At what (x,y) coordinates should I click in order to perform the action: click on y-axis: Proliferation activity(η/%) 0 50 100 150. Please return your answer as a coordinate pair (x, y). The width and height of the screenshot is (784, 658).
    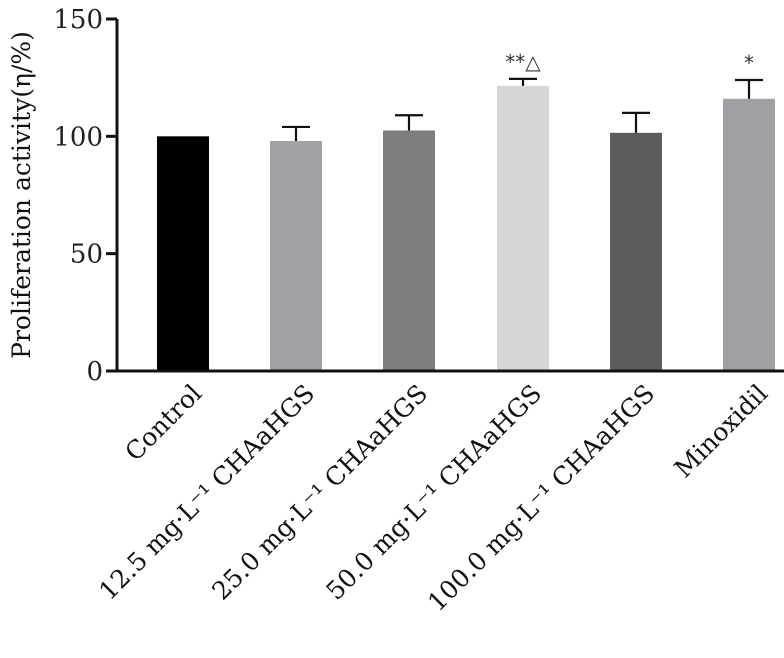
    Looking at the image, I should click on (63, 196).